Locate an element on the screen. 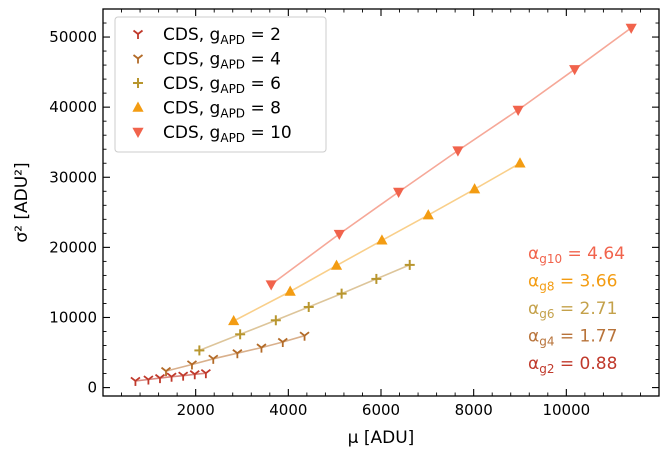  legend-entry: CDS, gAPD = 6 is located at coordinates (207, 85).